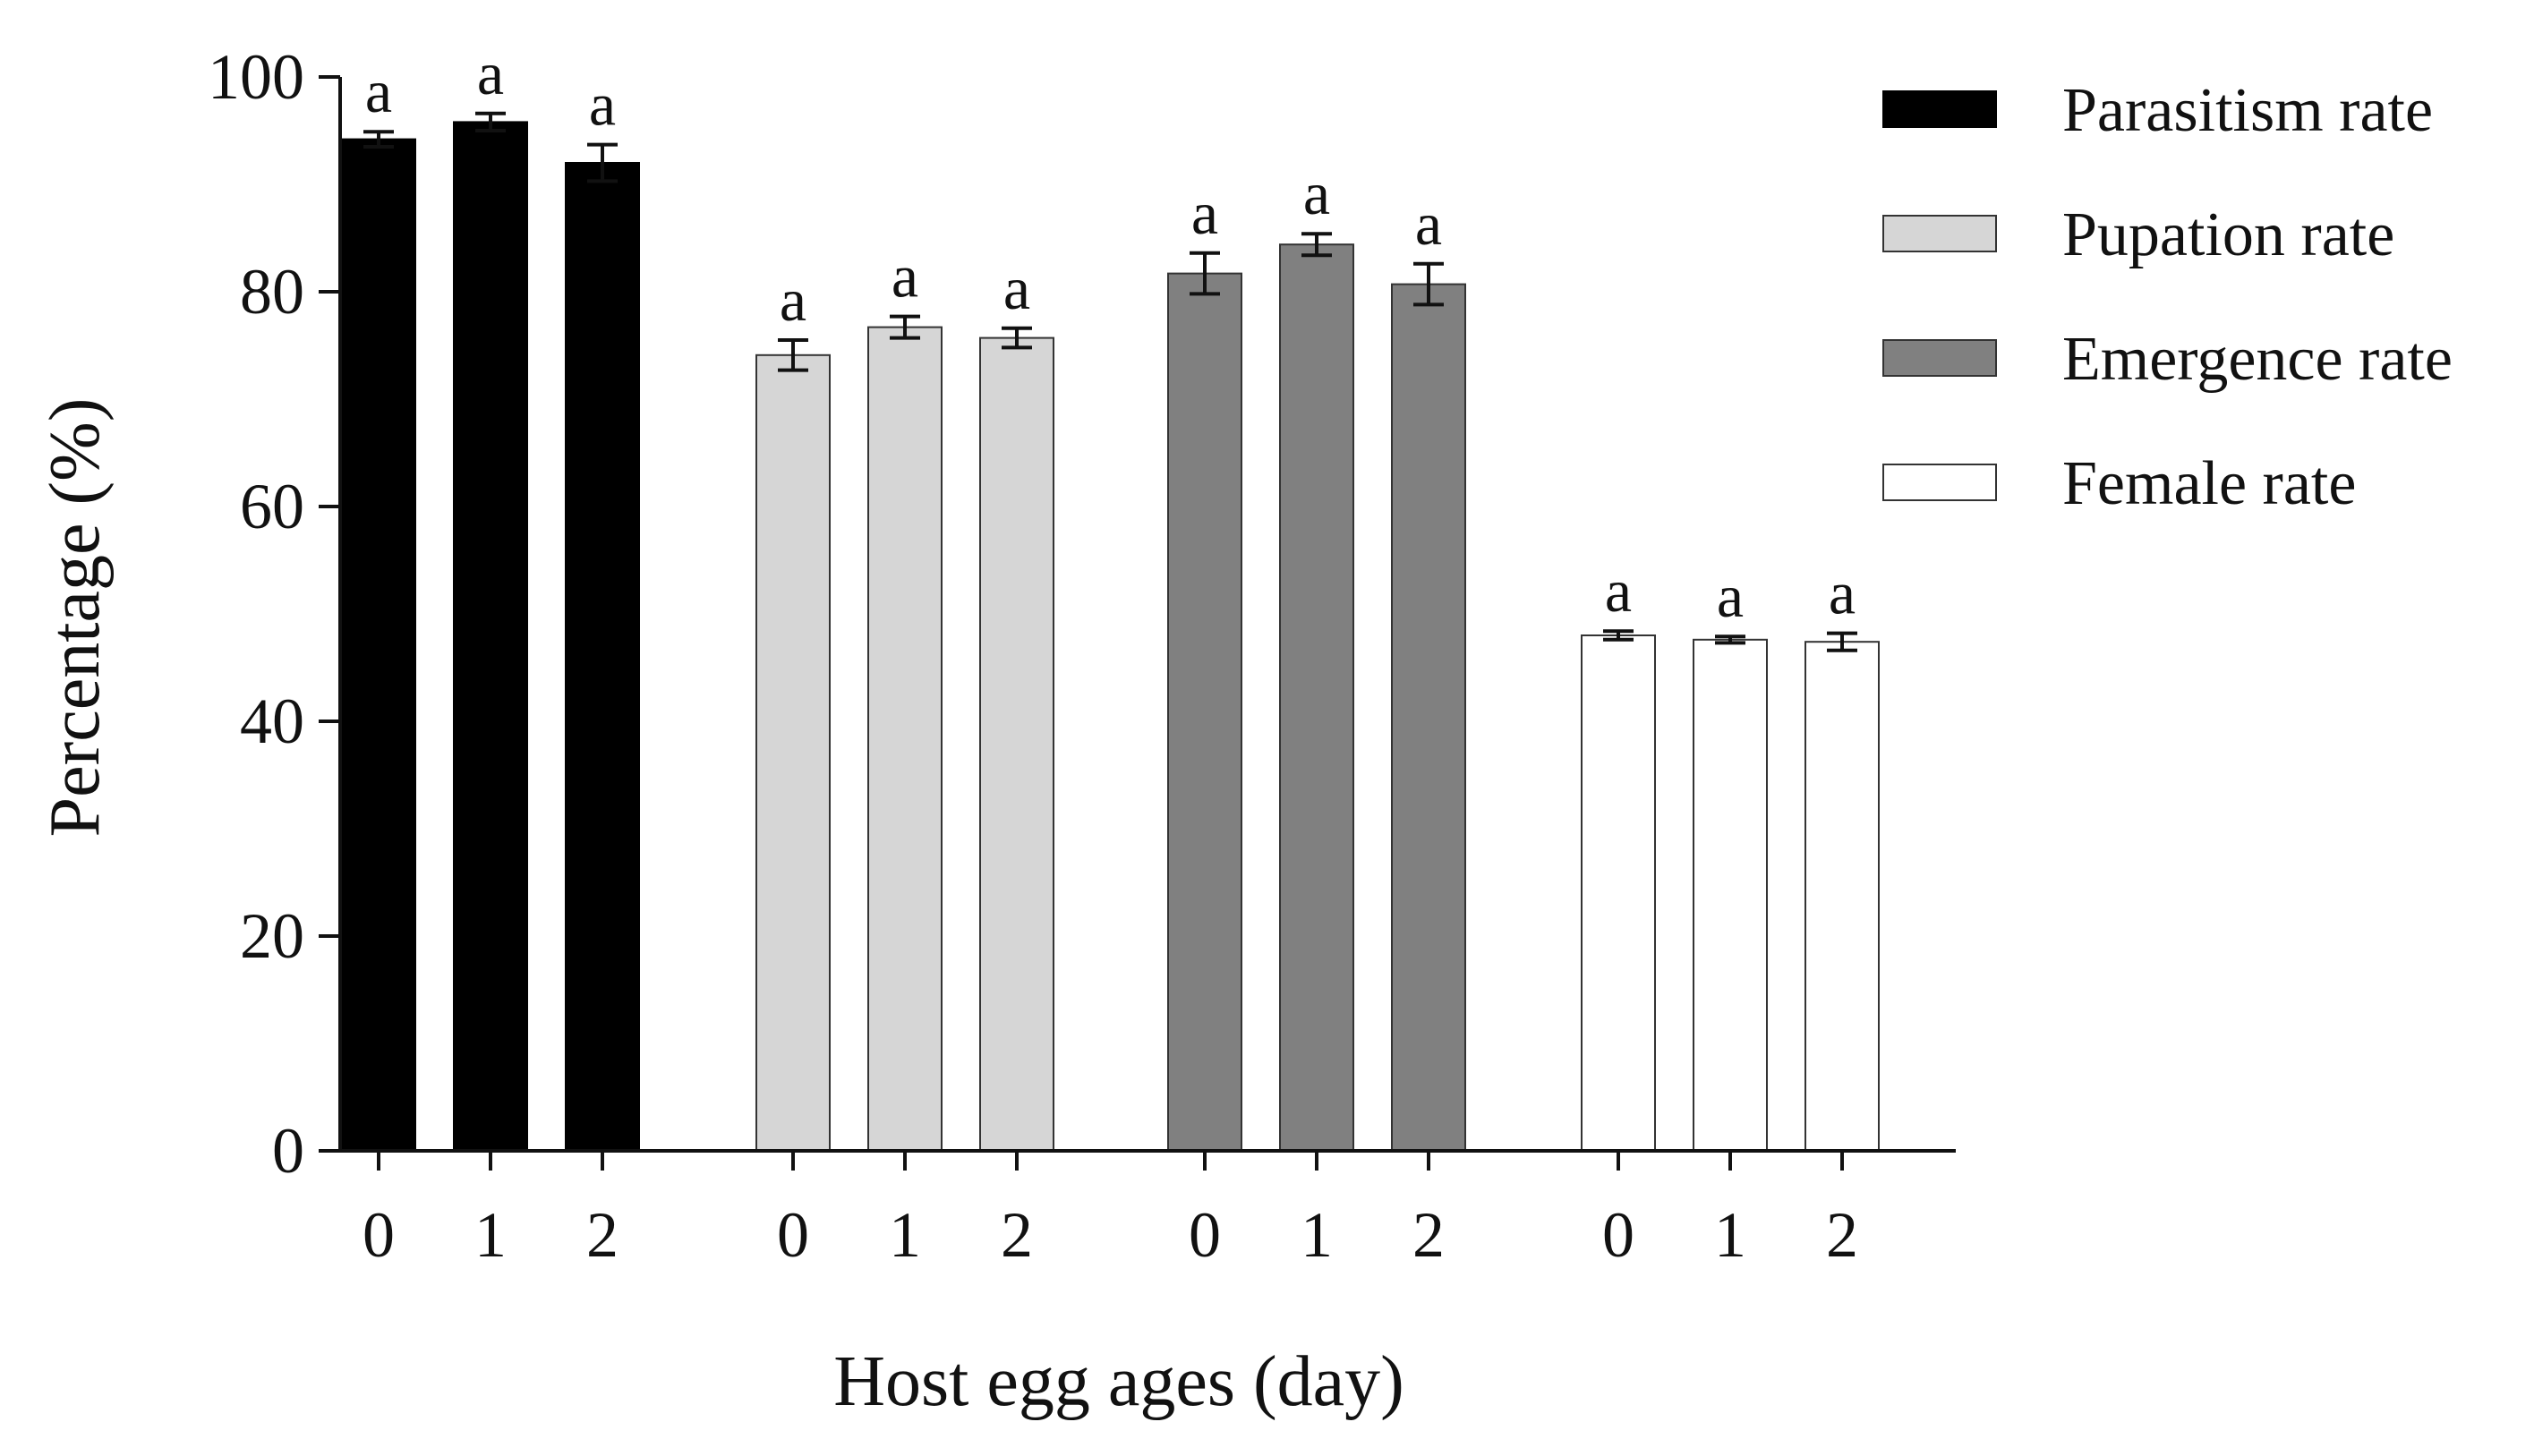  Describe the element at coordinates (1939, 483) in the screenshot. I see `legend-swatch-female-rate` at that location.